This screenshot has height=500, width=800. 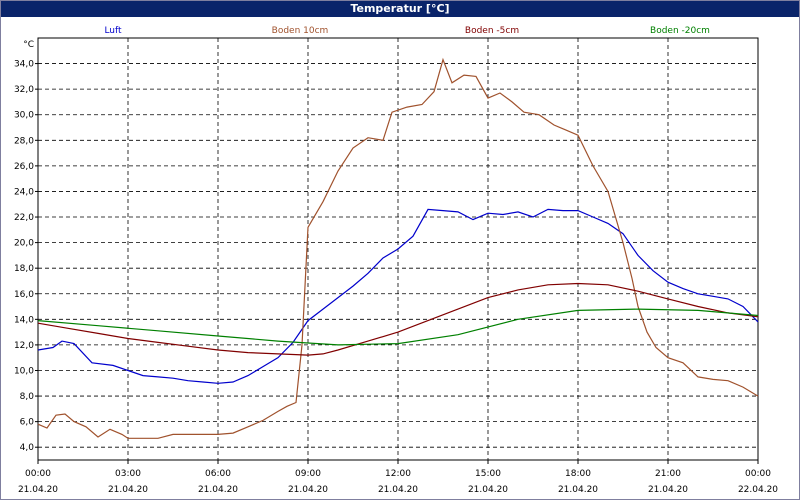 I want to click on y-tick-label: 22,0, so click(x=24, y=218).